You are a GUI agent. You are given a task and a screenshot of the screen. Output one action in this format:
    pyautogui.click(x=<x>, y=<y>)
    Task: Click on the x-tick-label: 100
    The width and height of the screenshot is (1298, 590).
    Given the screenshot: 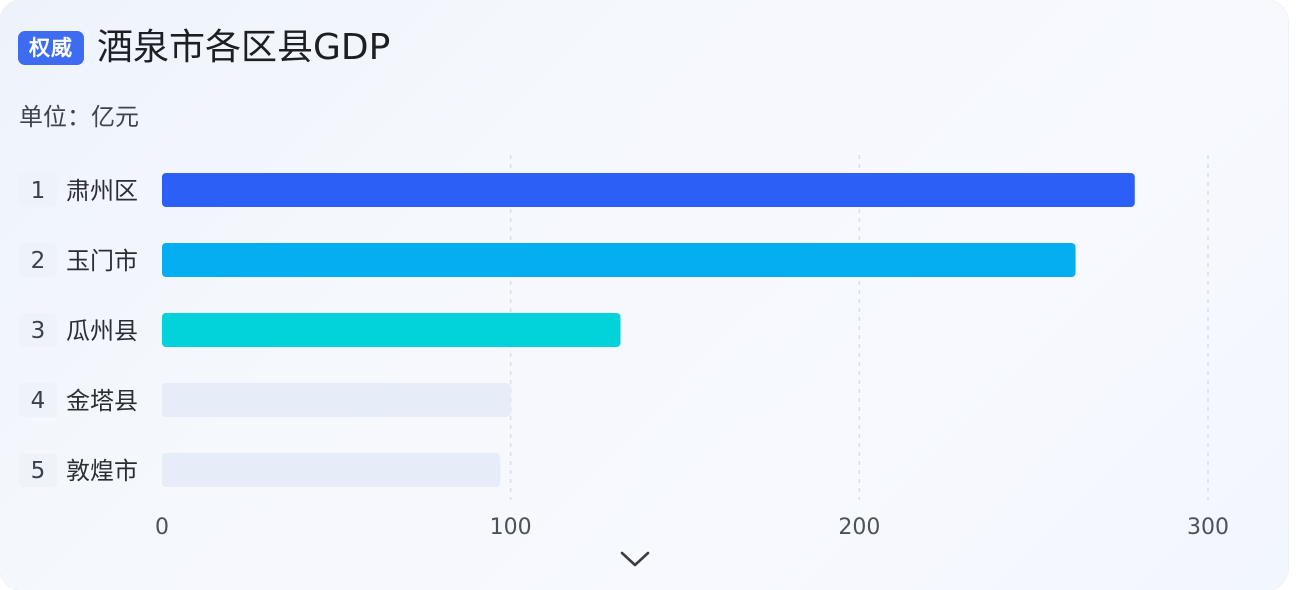 What is the action you would take?
    pyautogui.click(x=511, y=527)
    